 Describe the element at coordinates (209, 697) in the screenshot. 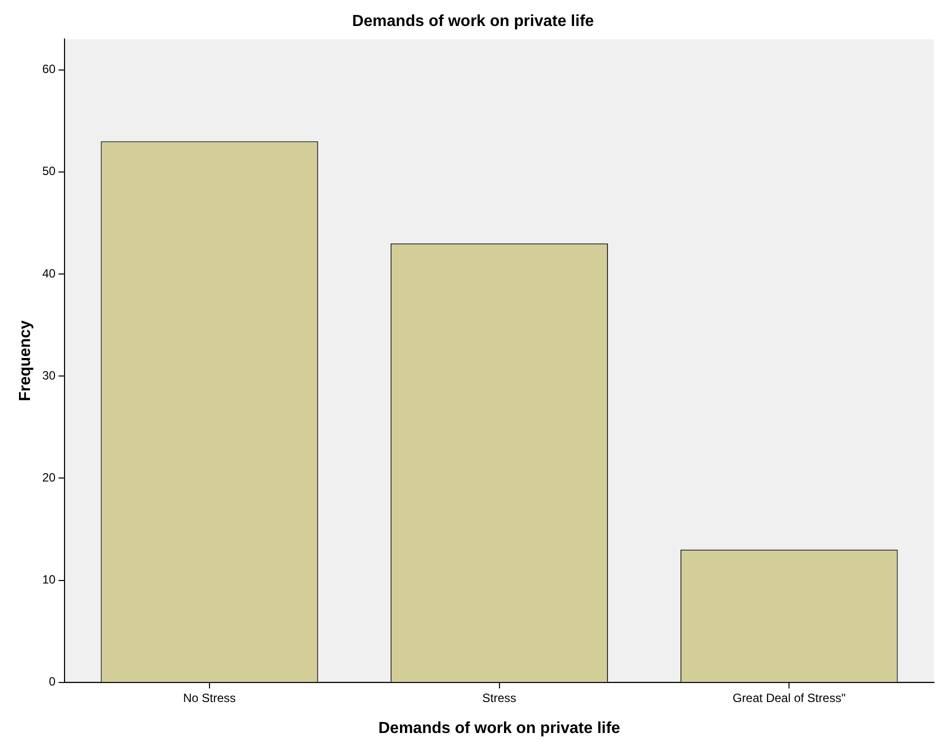

I see `x-tick-label: No Stress` at that location.